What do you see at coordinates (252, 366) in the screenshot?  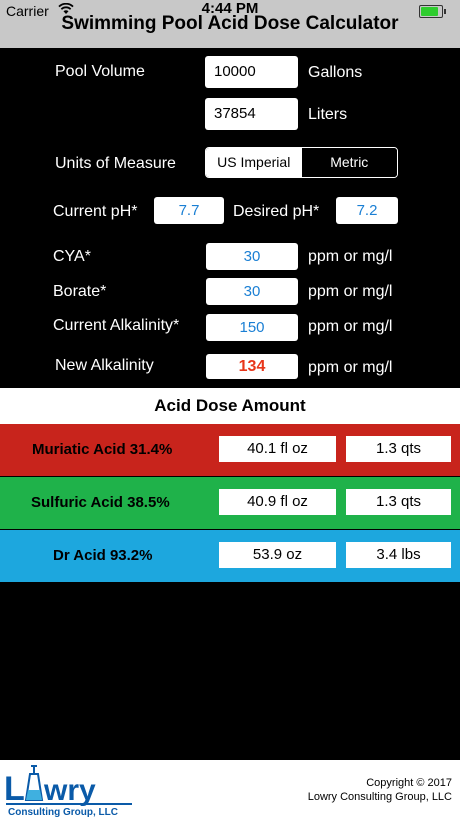 I see `new-alkalinity-value: 134` at bounding box center [252, 366].